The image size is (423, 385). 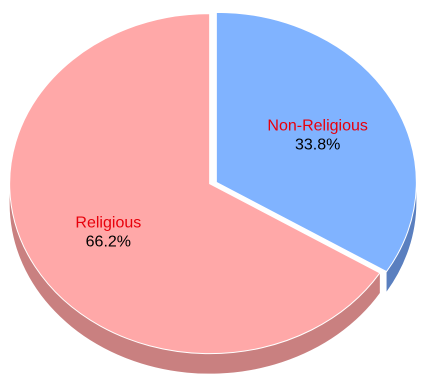 I want to click on slice-value-non-religious: 33.8%, so click(x=317, y=144).